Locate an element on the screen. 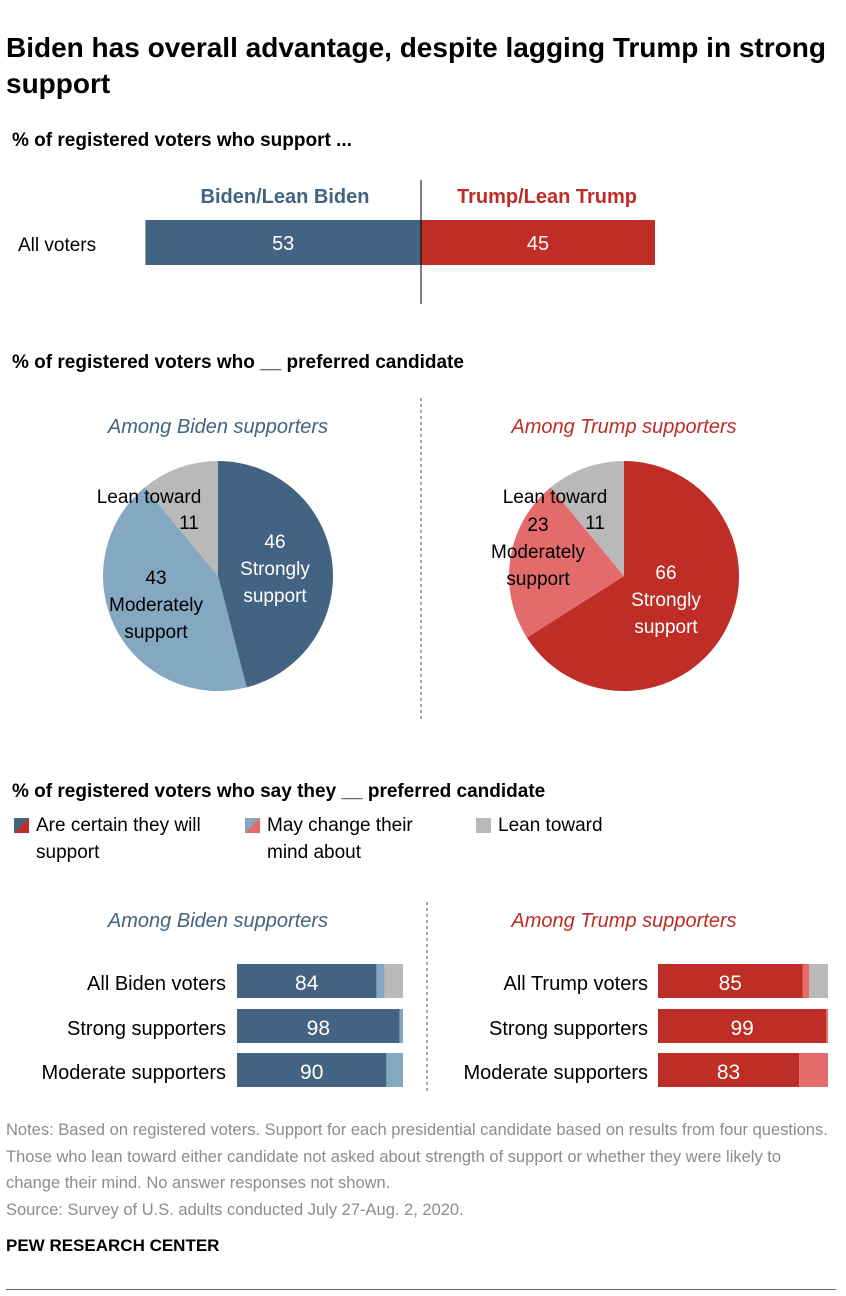  legend-label: May change their mind about is located at coordinates (340, 839).